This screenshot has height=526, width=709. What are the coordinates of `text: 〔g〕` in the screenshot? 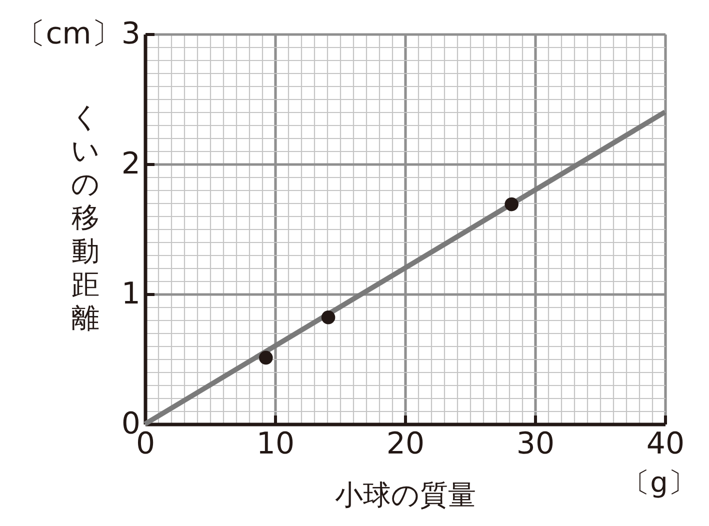 It's located at (659, 482).